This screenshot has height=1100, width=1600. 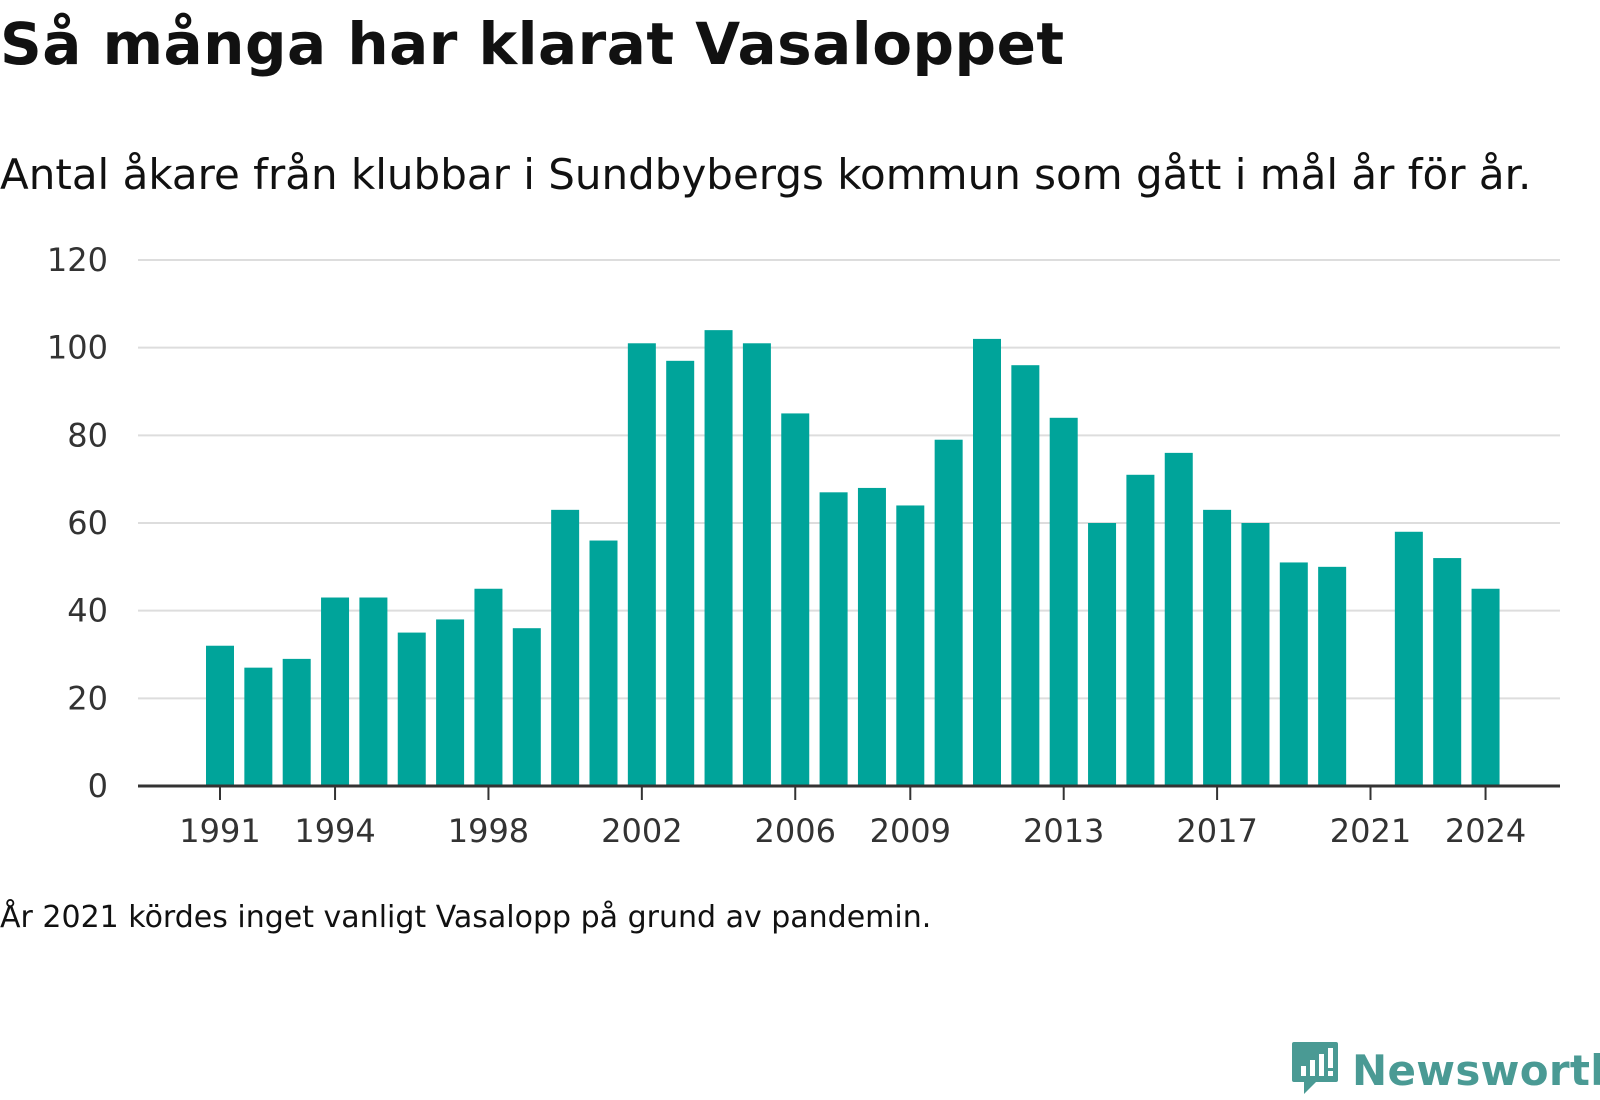 What do you see at coordinates (987, 562) in the screenshot?
I see `bar-2011` at bounding box center [987, 562].